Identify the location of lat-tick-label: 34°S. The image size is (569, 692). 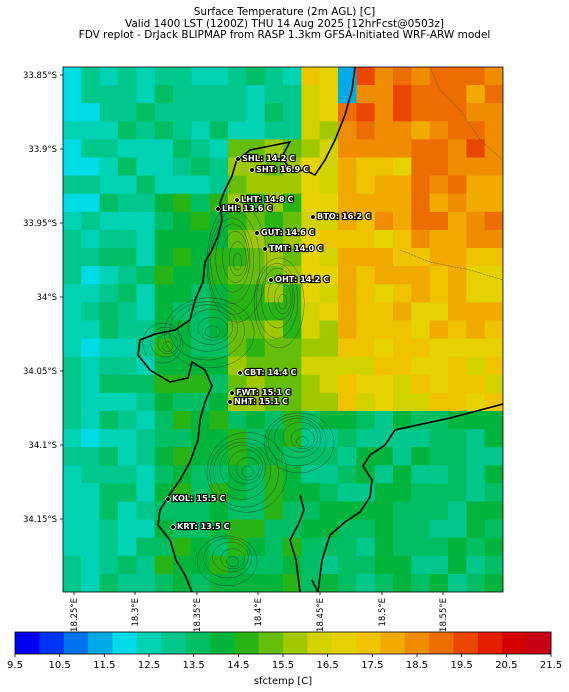
(47, 298).